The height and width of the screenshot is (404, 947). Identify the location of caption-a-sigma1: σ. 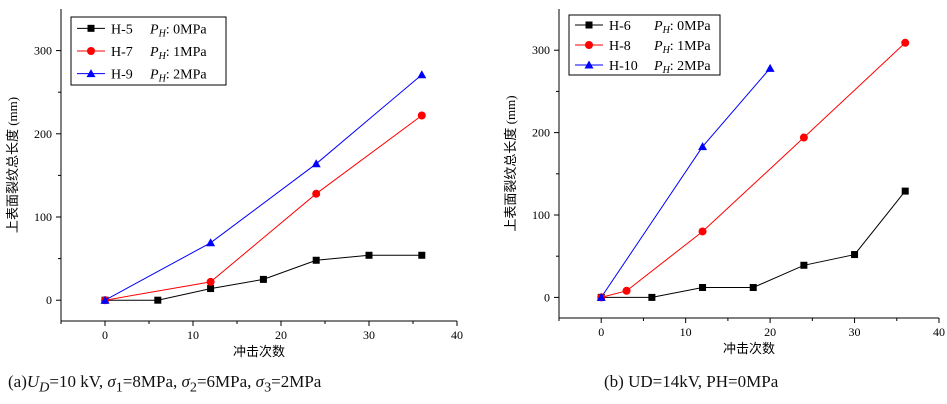
(111, 381).